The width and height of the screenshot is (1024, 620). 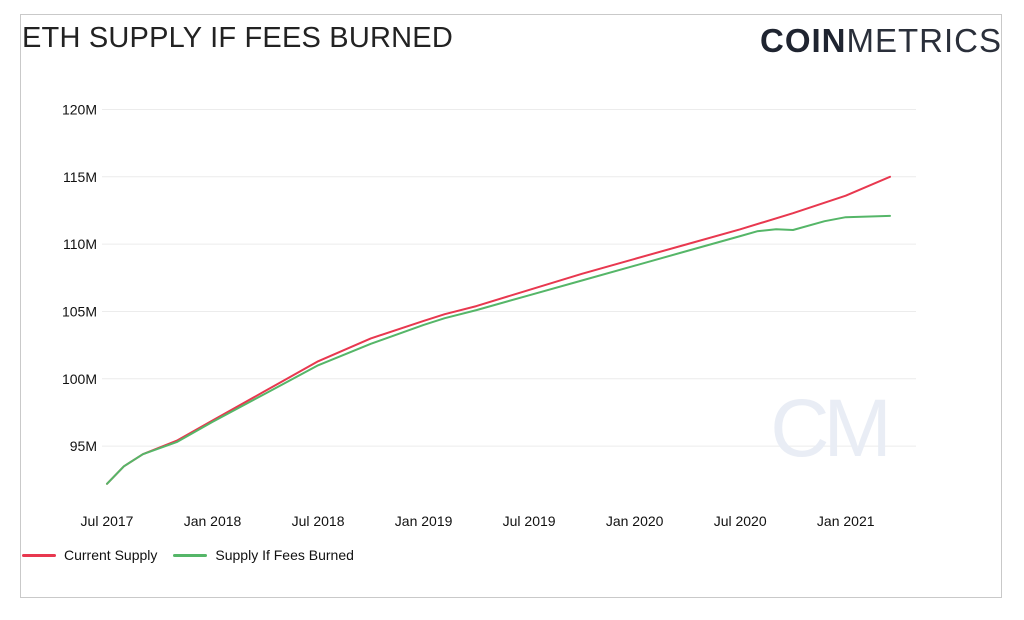 What do you see at coordinates (237, 38) in the screenshot?
I see `chart-title: ETH SUPPLY IF FEES BURNED` at bounding box center [237, 38].